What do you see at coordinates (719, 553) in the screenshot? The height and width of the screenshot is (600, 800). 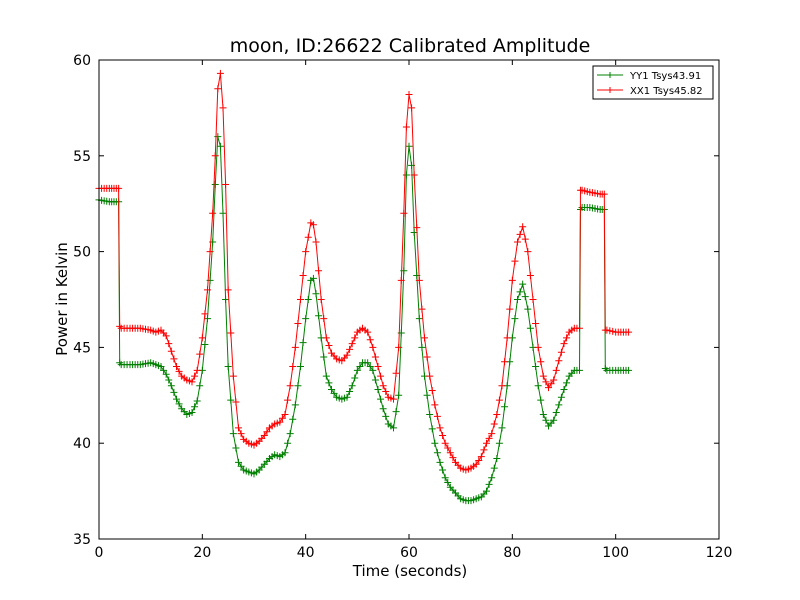 I see `x-tick-label: 120` at bounding box center [719, 553].